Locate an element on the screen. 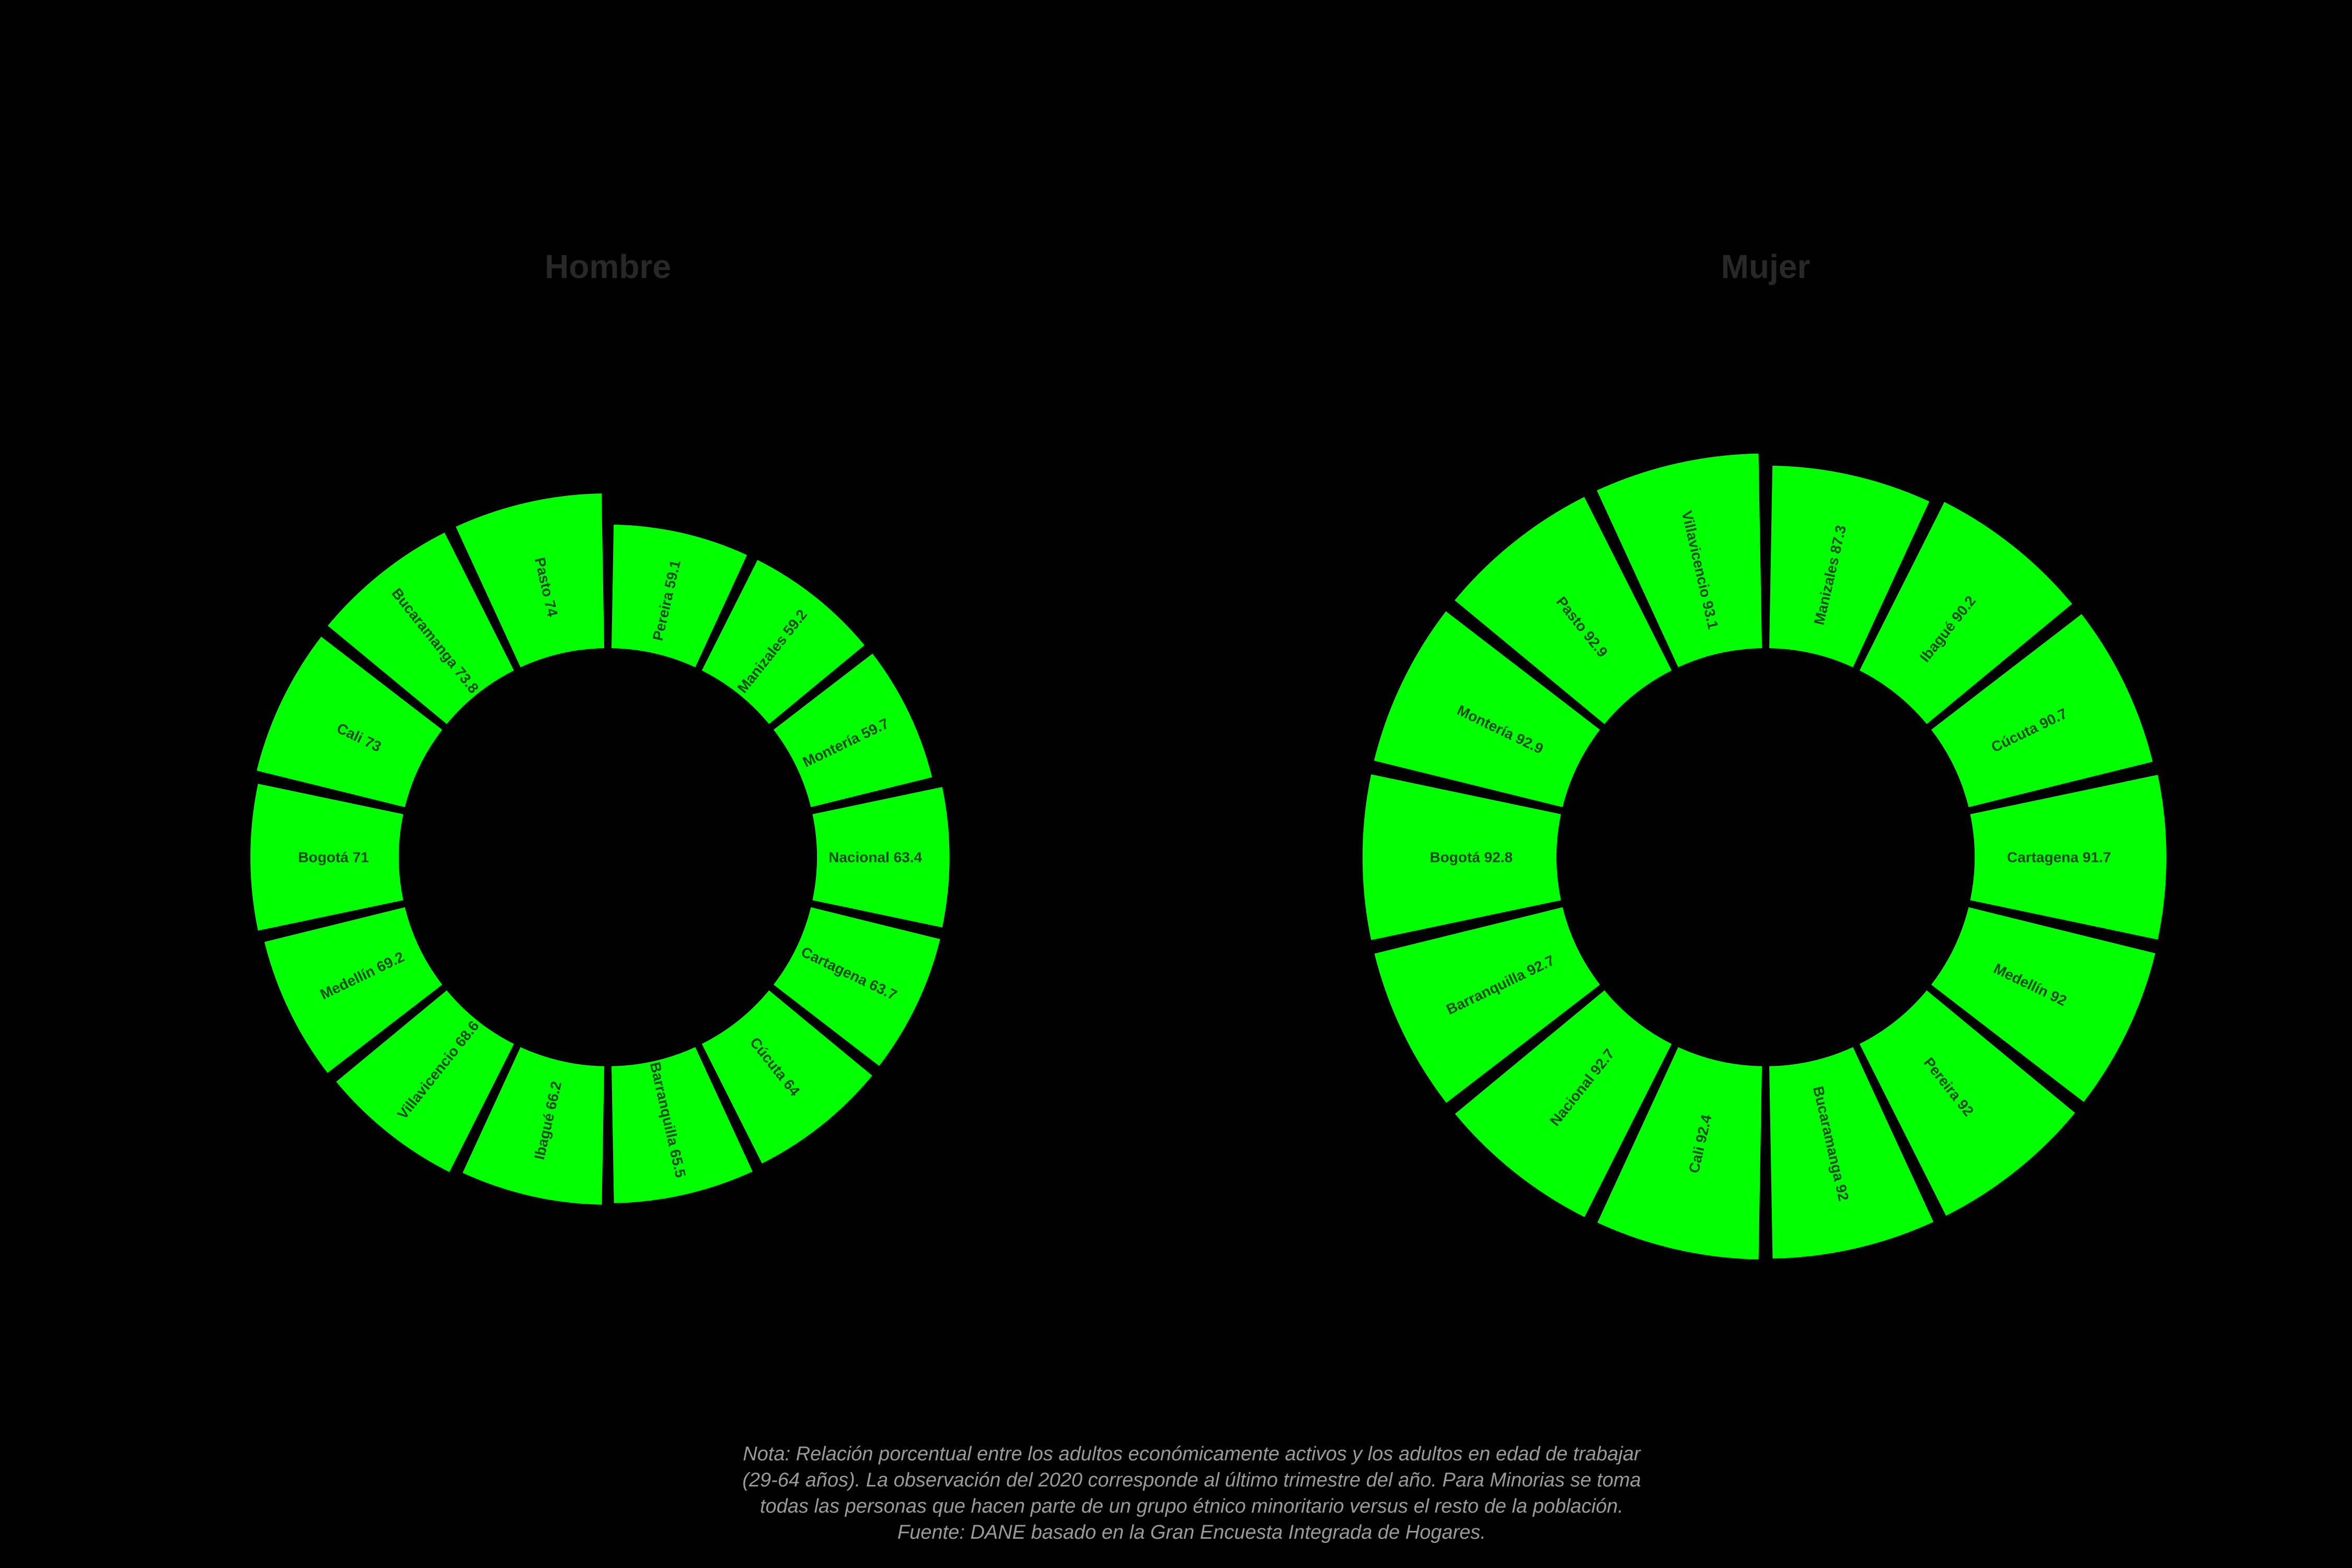 This screenshot has width=2352, height=1568. segment-label-nacional: Nacional 63.4 is located at coordinates (875, 857).